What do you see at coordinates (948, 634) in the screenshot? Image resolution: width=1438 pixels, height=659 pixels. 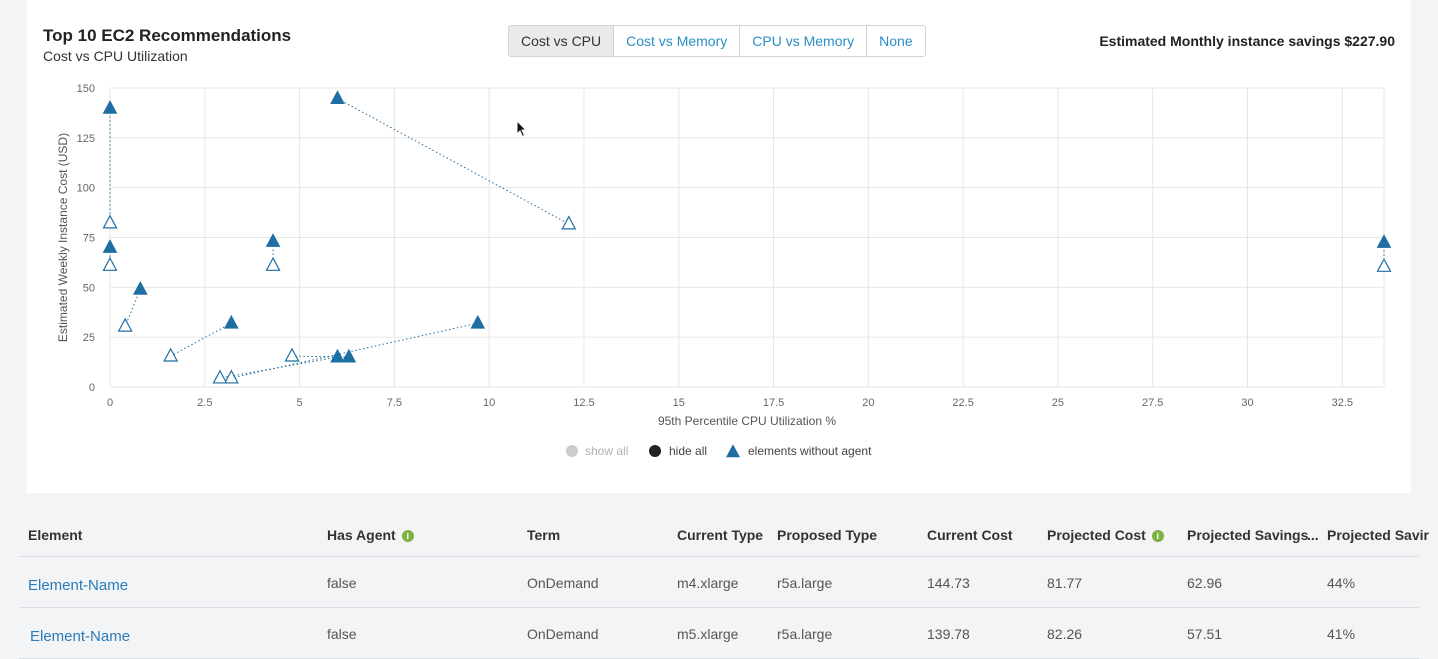 I see `cell-current-cost: 139.78` at bounding box center [948, 634].